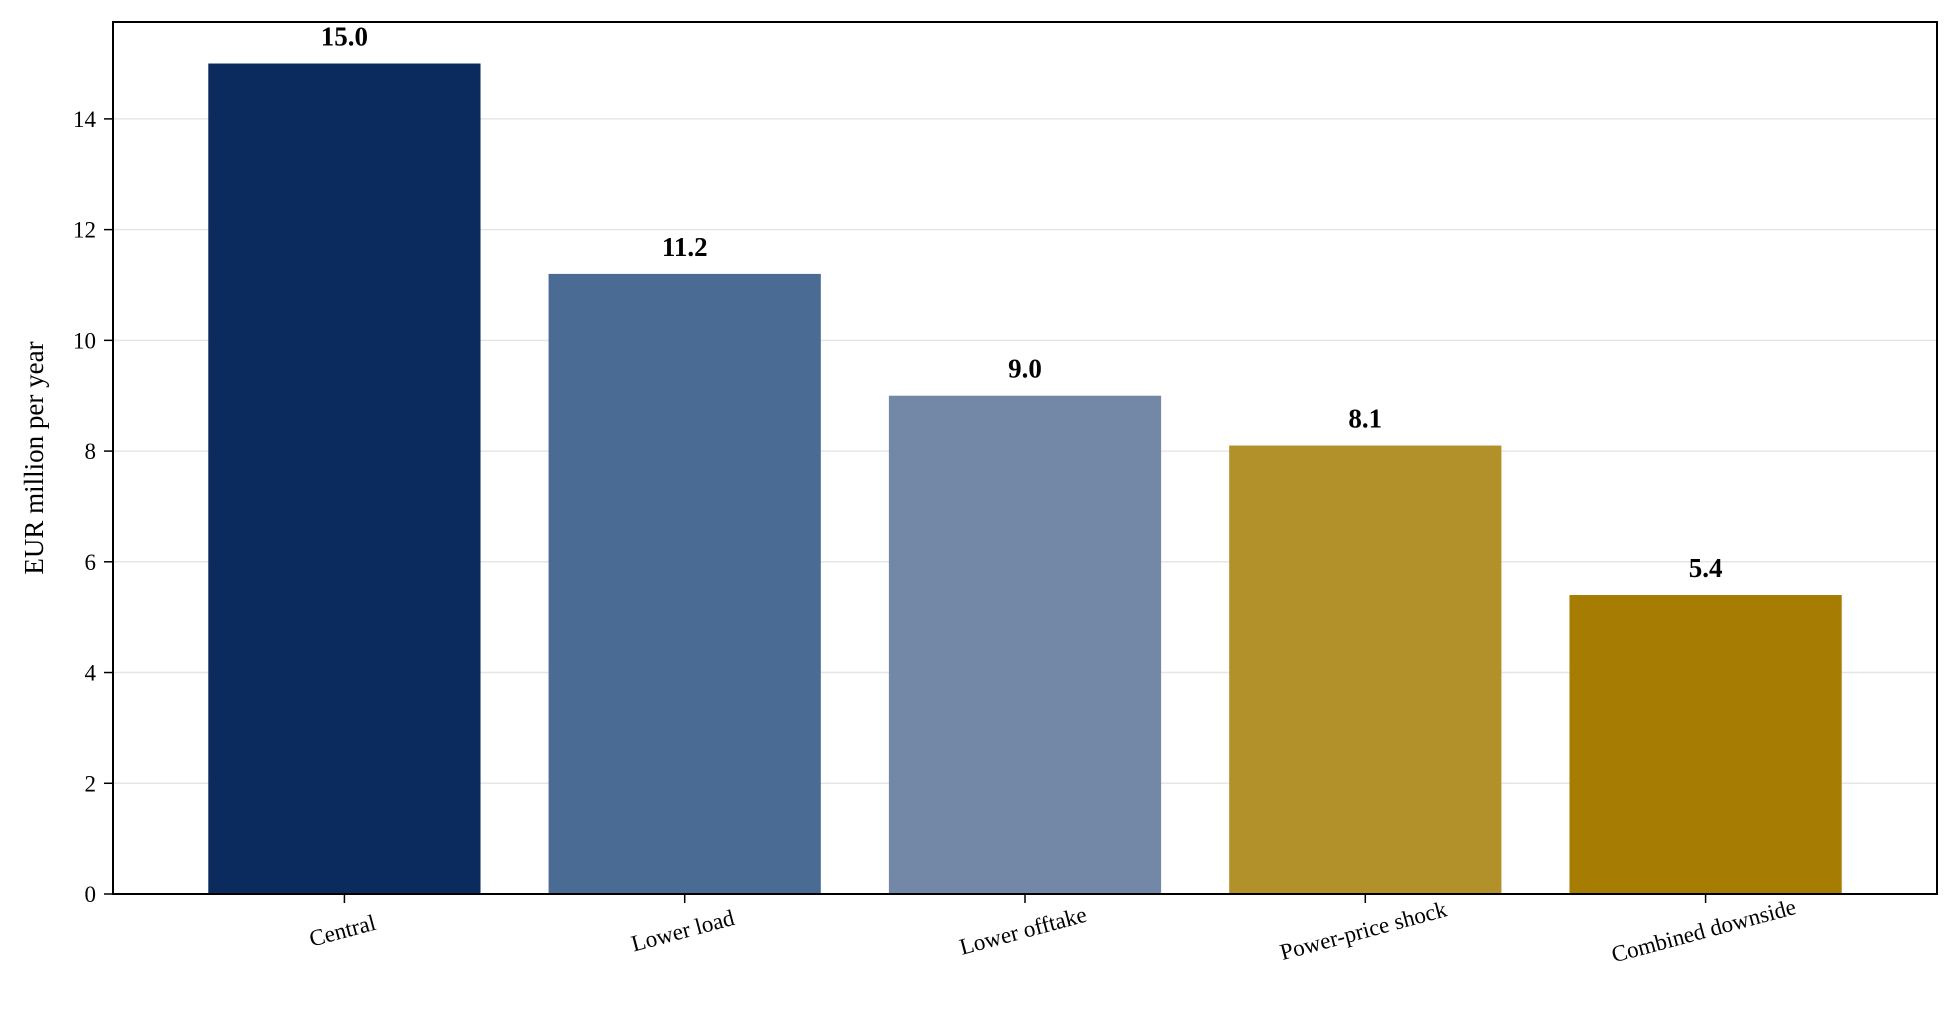  Describe the element at coordinates (91, 783) in the screenshot. I see `y-tick-label: 2` at that location.